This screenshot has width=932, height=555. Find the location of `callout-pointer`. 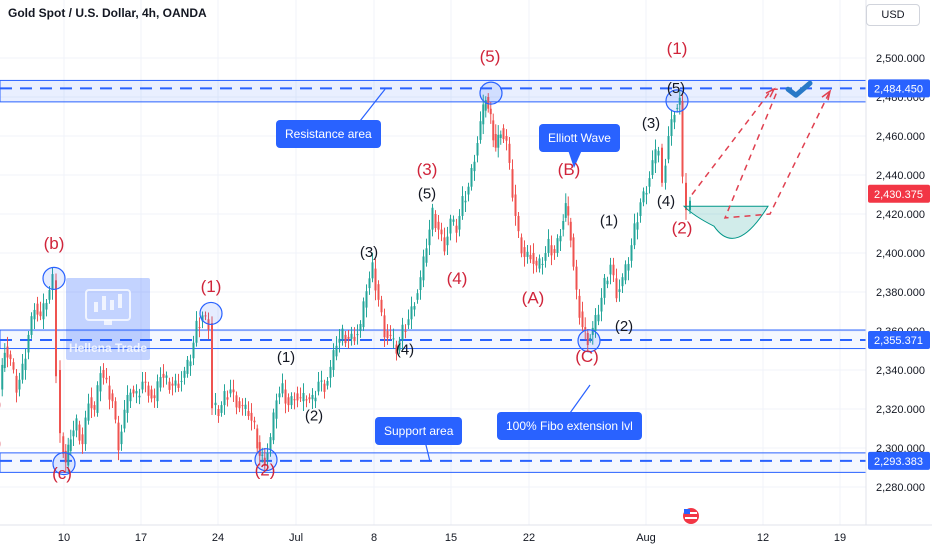

callout-pointer is located at coordinates (580, 399).